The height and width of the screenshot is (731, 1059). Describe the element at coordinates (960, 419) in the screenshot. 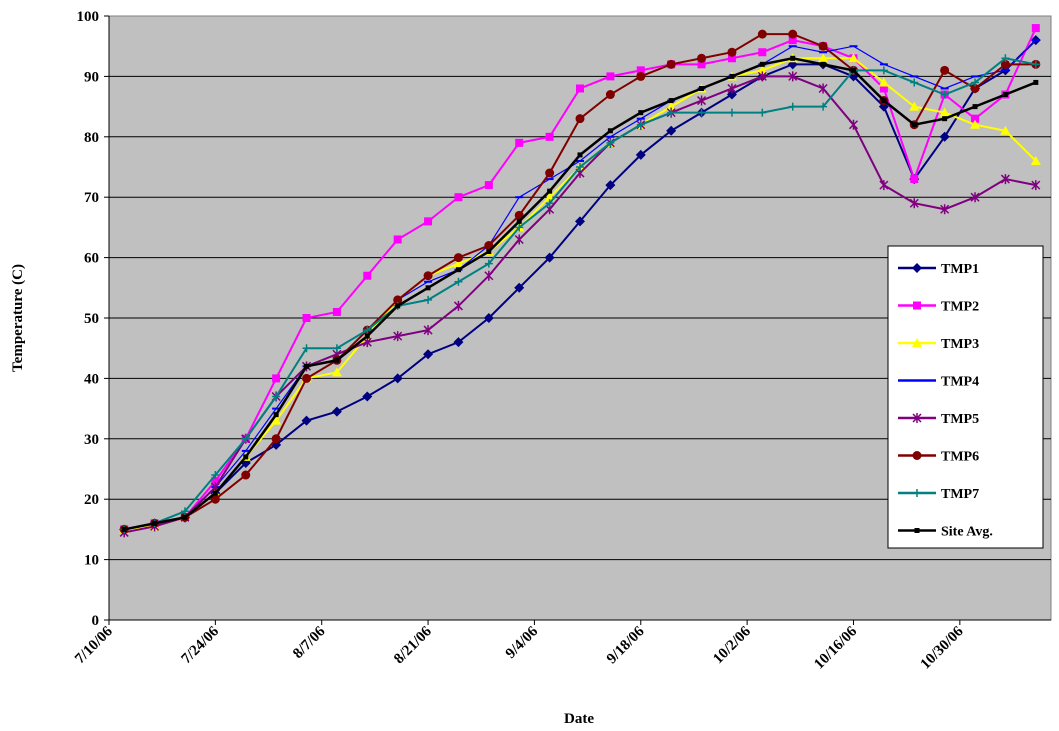

I see `legend-label: TMP5` at that location.